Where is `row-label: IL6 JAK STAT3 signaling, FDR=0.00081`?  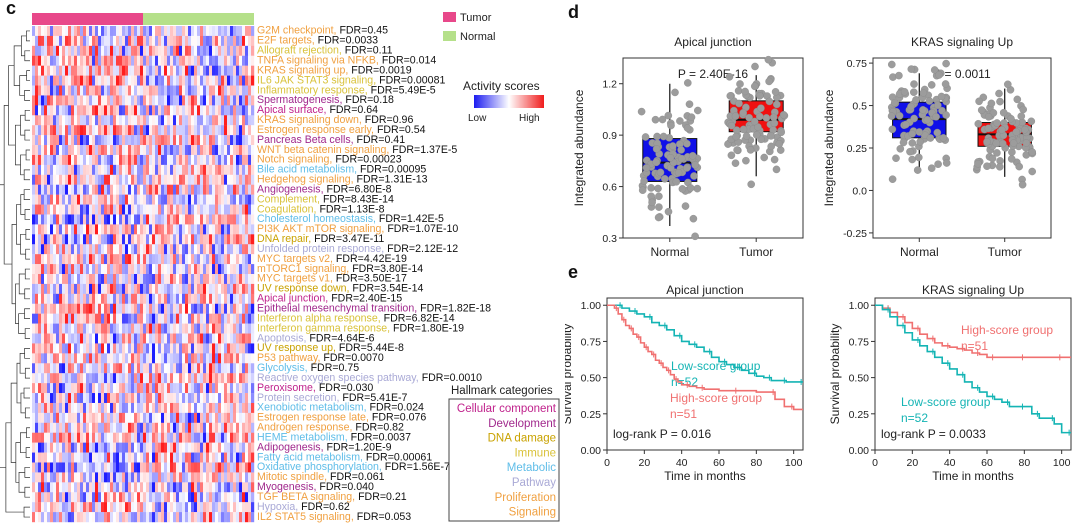 row-label: IL6 JAK STAT3 signaling, FDR=0.00081 is located at coordinates (351, 80).